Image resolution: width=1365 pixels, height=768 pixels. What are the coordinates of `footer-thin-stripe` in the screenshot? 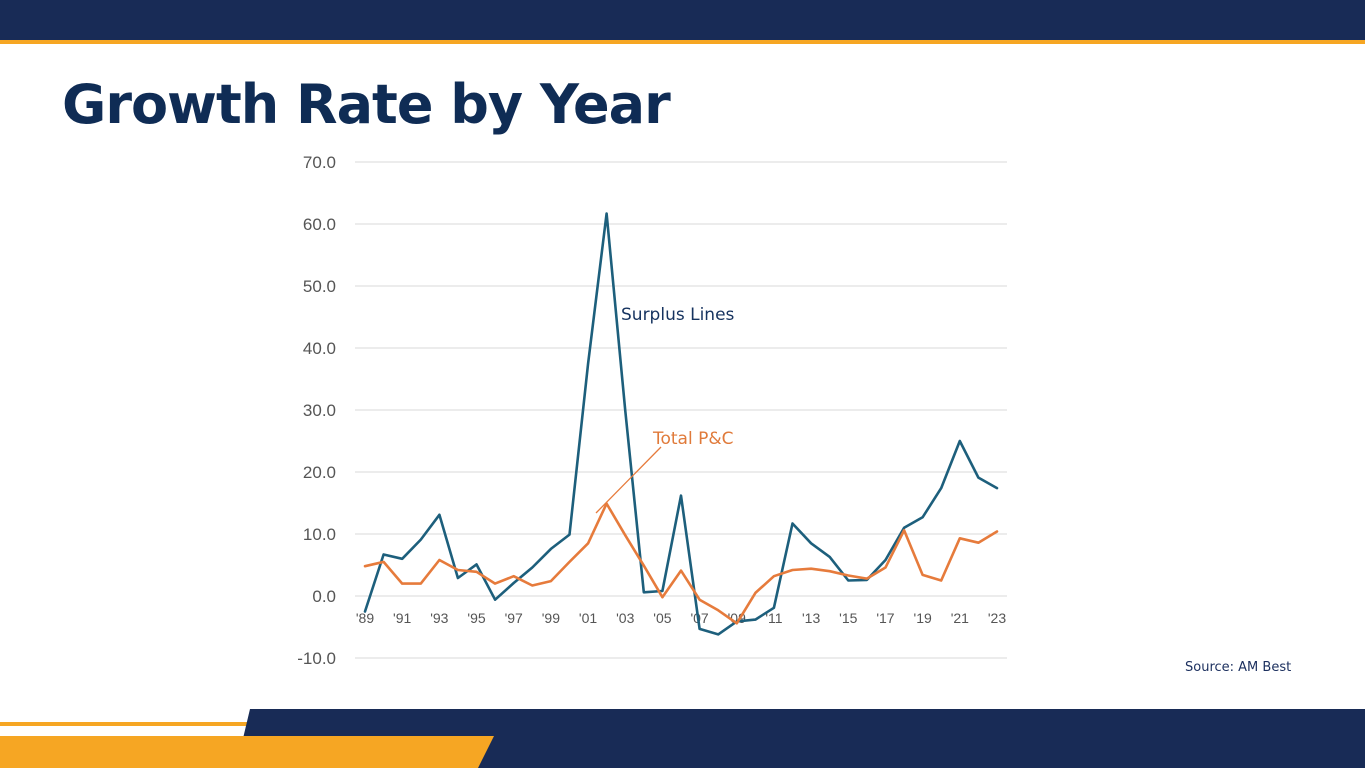 It's located at (124, 724).